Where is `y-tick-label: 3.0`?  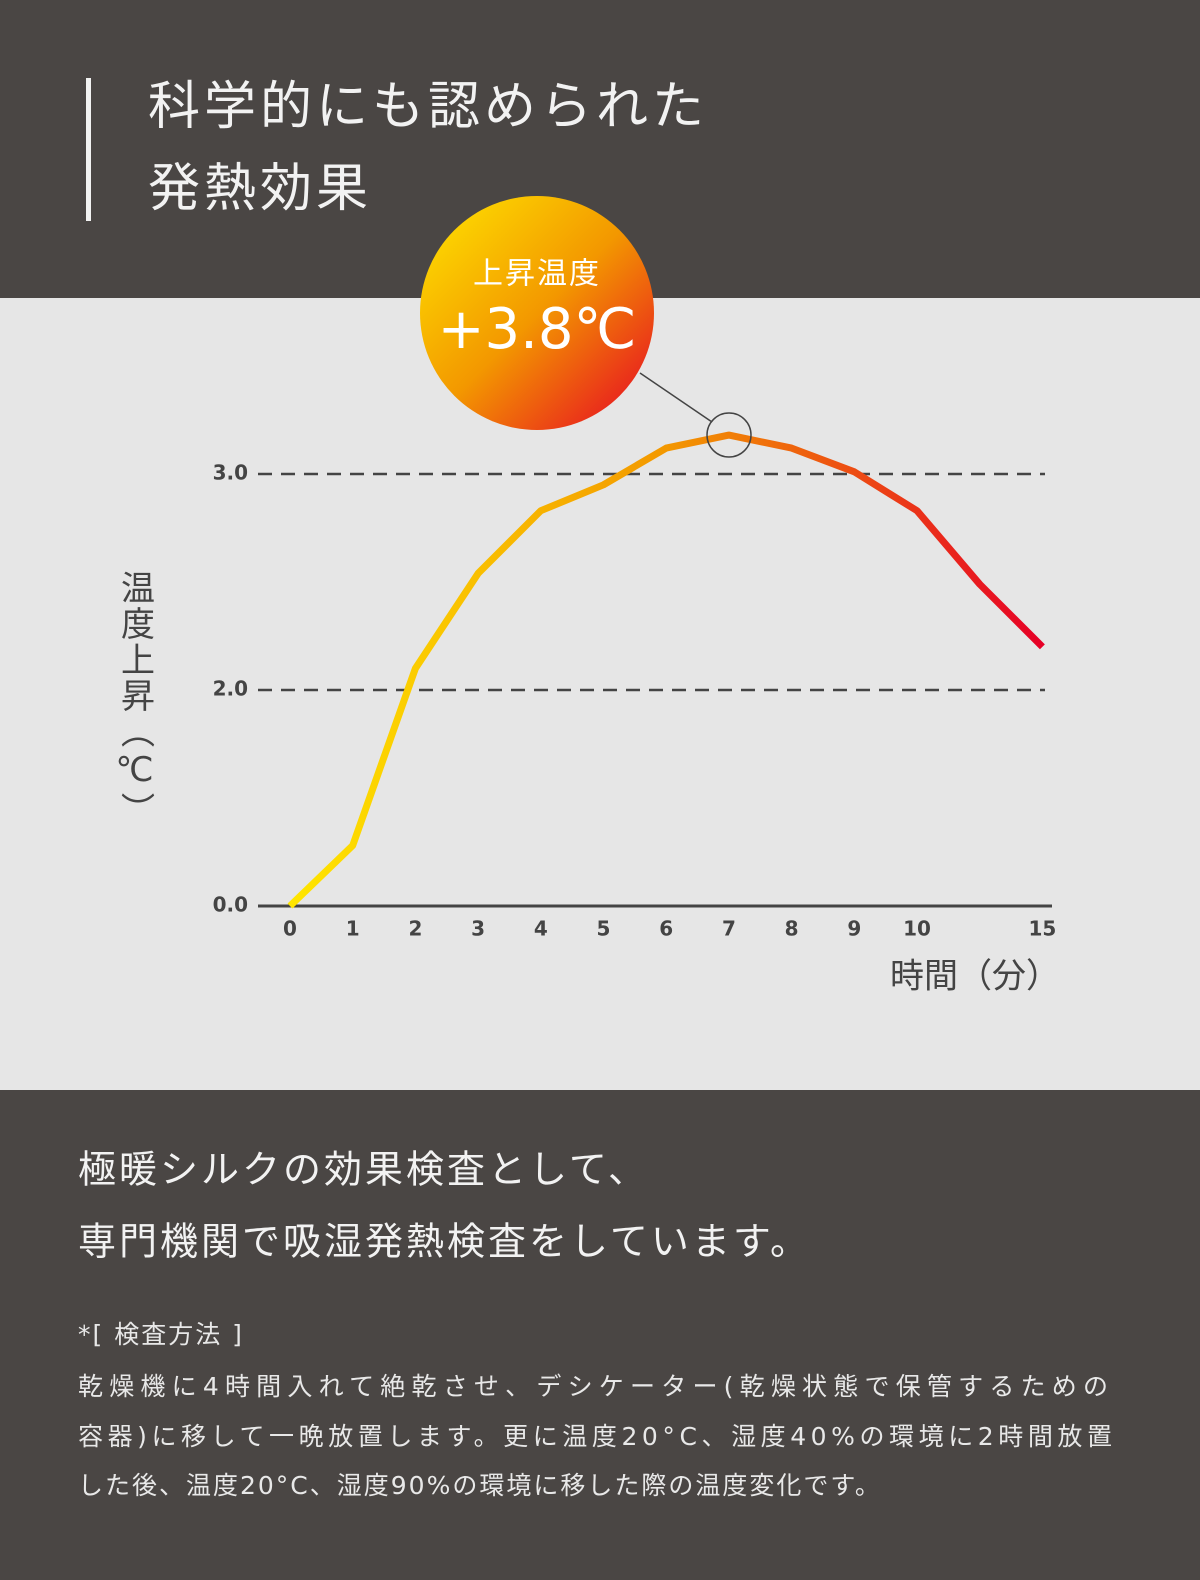 y-tick-label: 3.0 is located at coordinates (230, 473).